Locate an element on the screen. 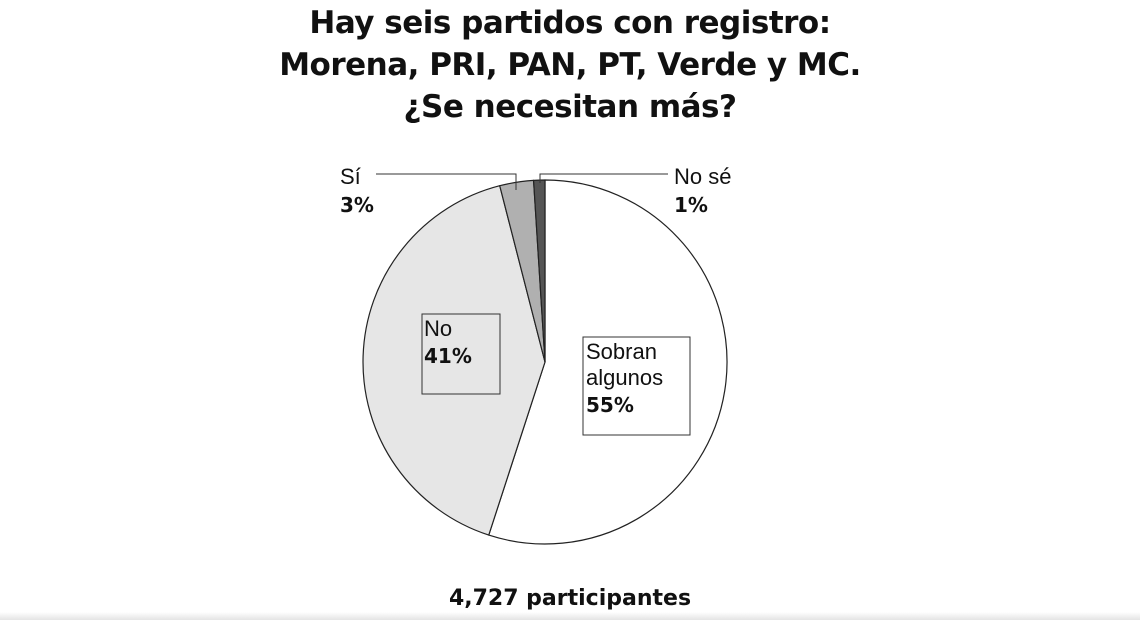 The image size is (1140, 620). chart-title-line-3: ¿Se necesitan más? is located at coordinates (570, 107).